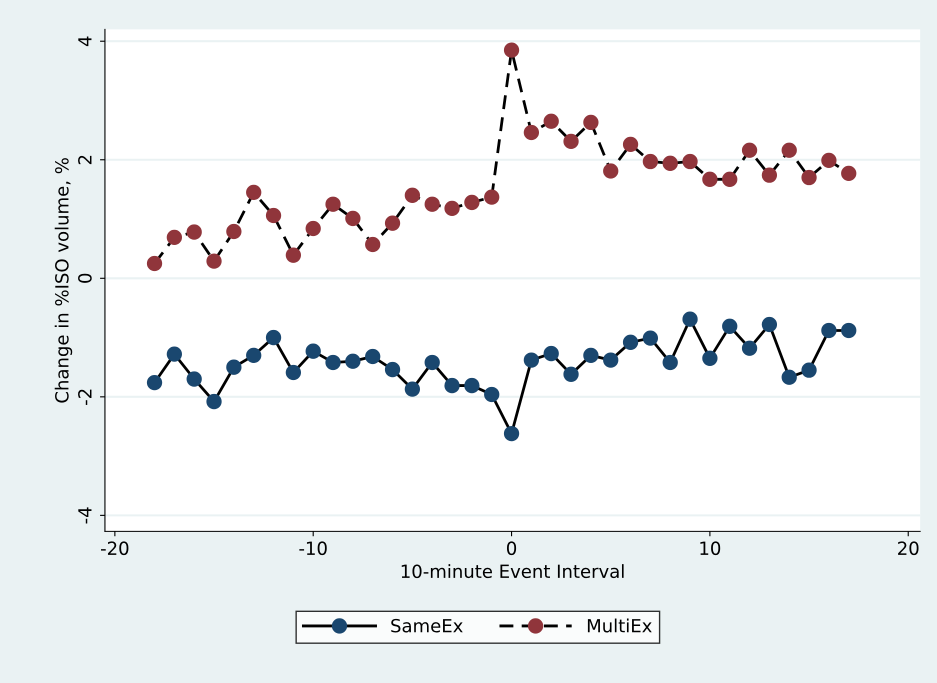 The image size is (937, 683). I want to click on x-tick-label: -20, so click(114, 548).